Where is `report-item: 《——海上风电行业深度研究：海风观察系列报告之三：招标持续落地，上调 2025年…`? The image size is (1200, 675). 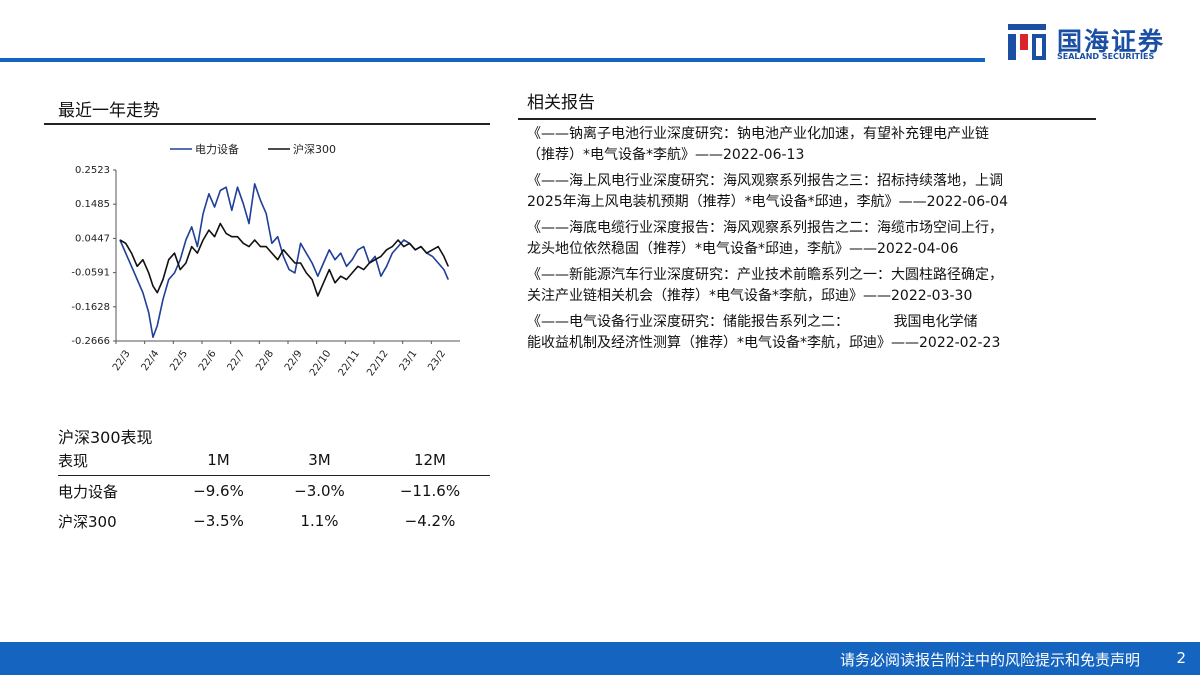 report-item: 《——海上风电行业深度研究：海风观察系列报告之三：招标持续落地，上调 2025年… is located at coordinates (811, 192).